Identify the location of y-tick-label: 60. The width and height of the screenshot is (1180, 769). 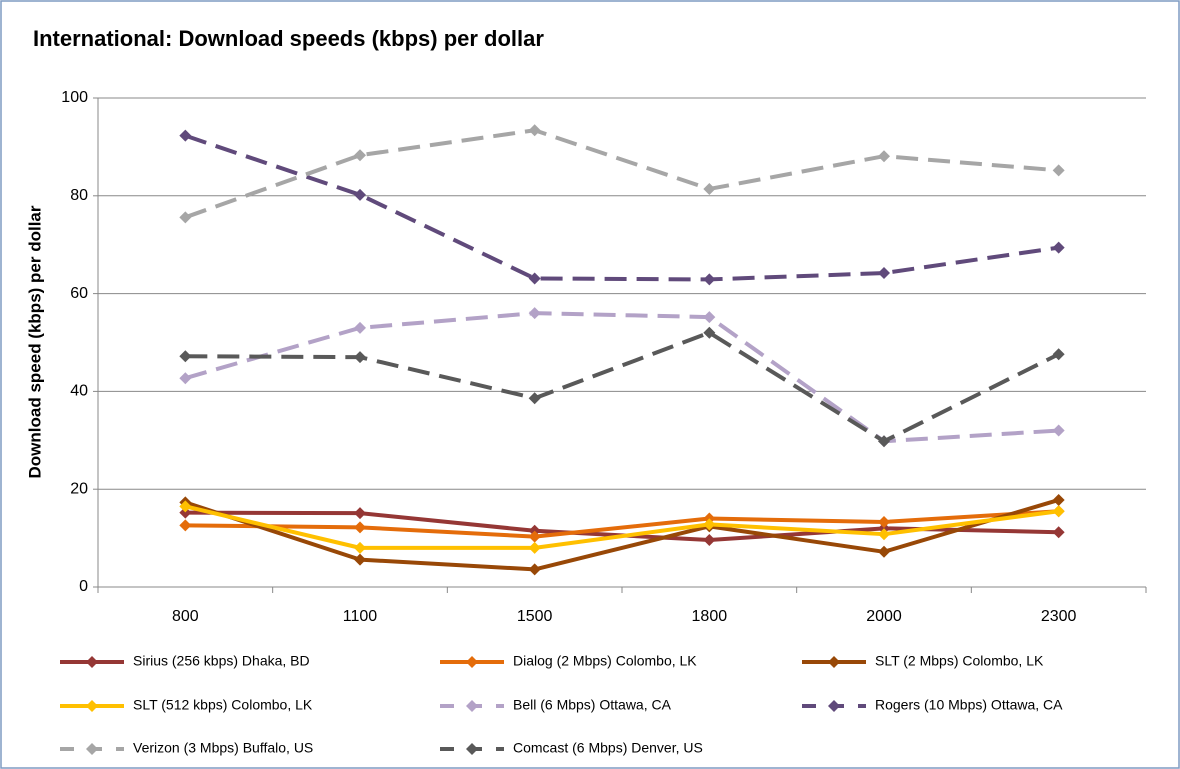
(79, 293).